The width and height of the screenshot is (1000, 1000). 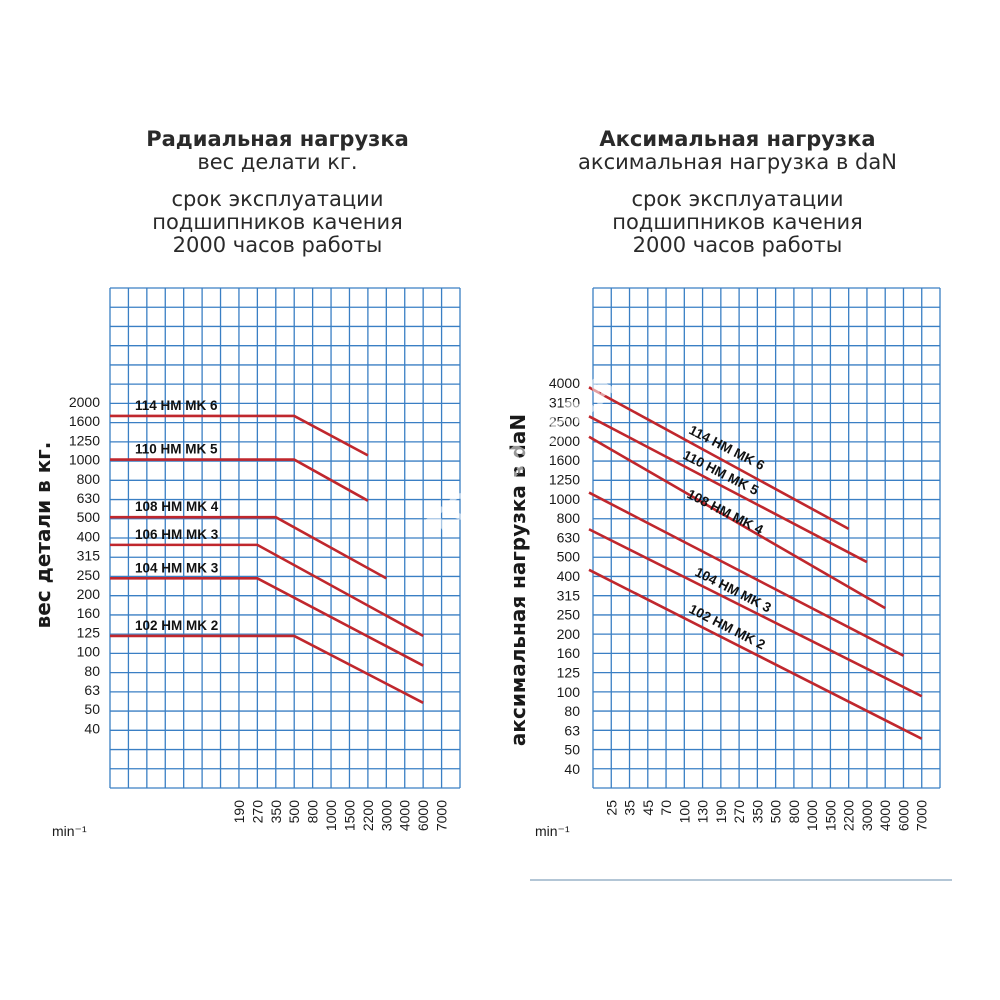 I want to click on right-x-tick-label: 3000, so click(x=867, y=815).